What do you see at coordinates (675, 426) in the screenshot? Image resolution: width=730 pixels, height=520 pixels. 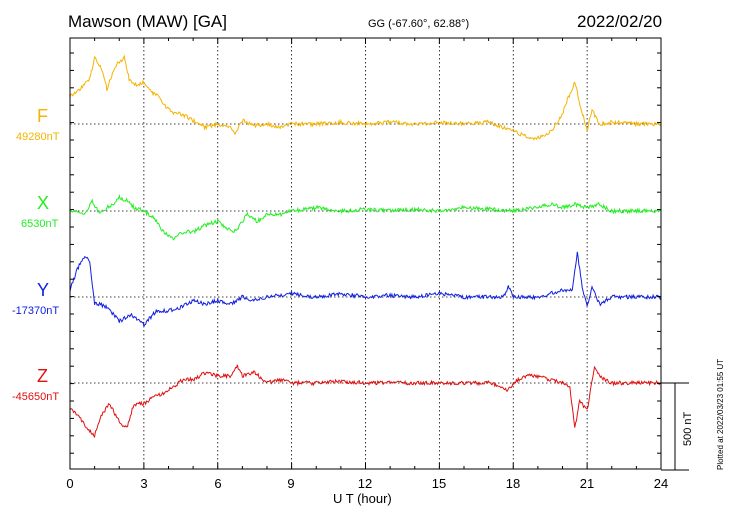 I see `scale-bar` at bounding box center [675, 426].